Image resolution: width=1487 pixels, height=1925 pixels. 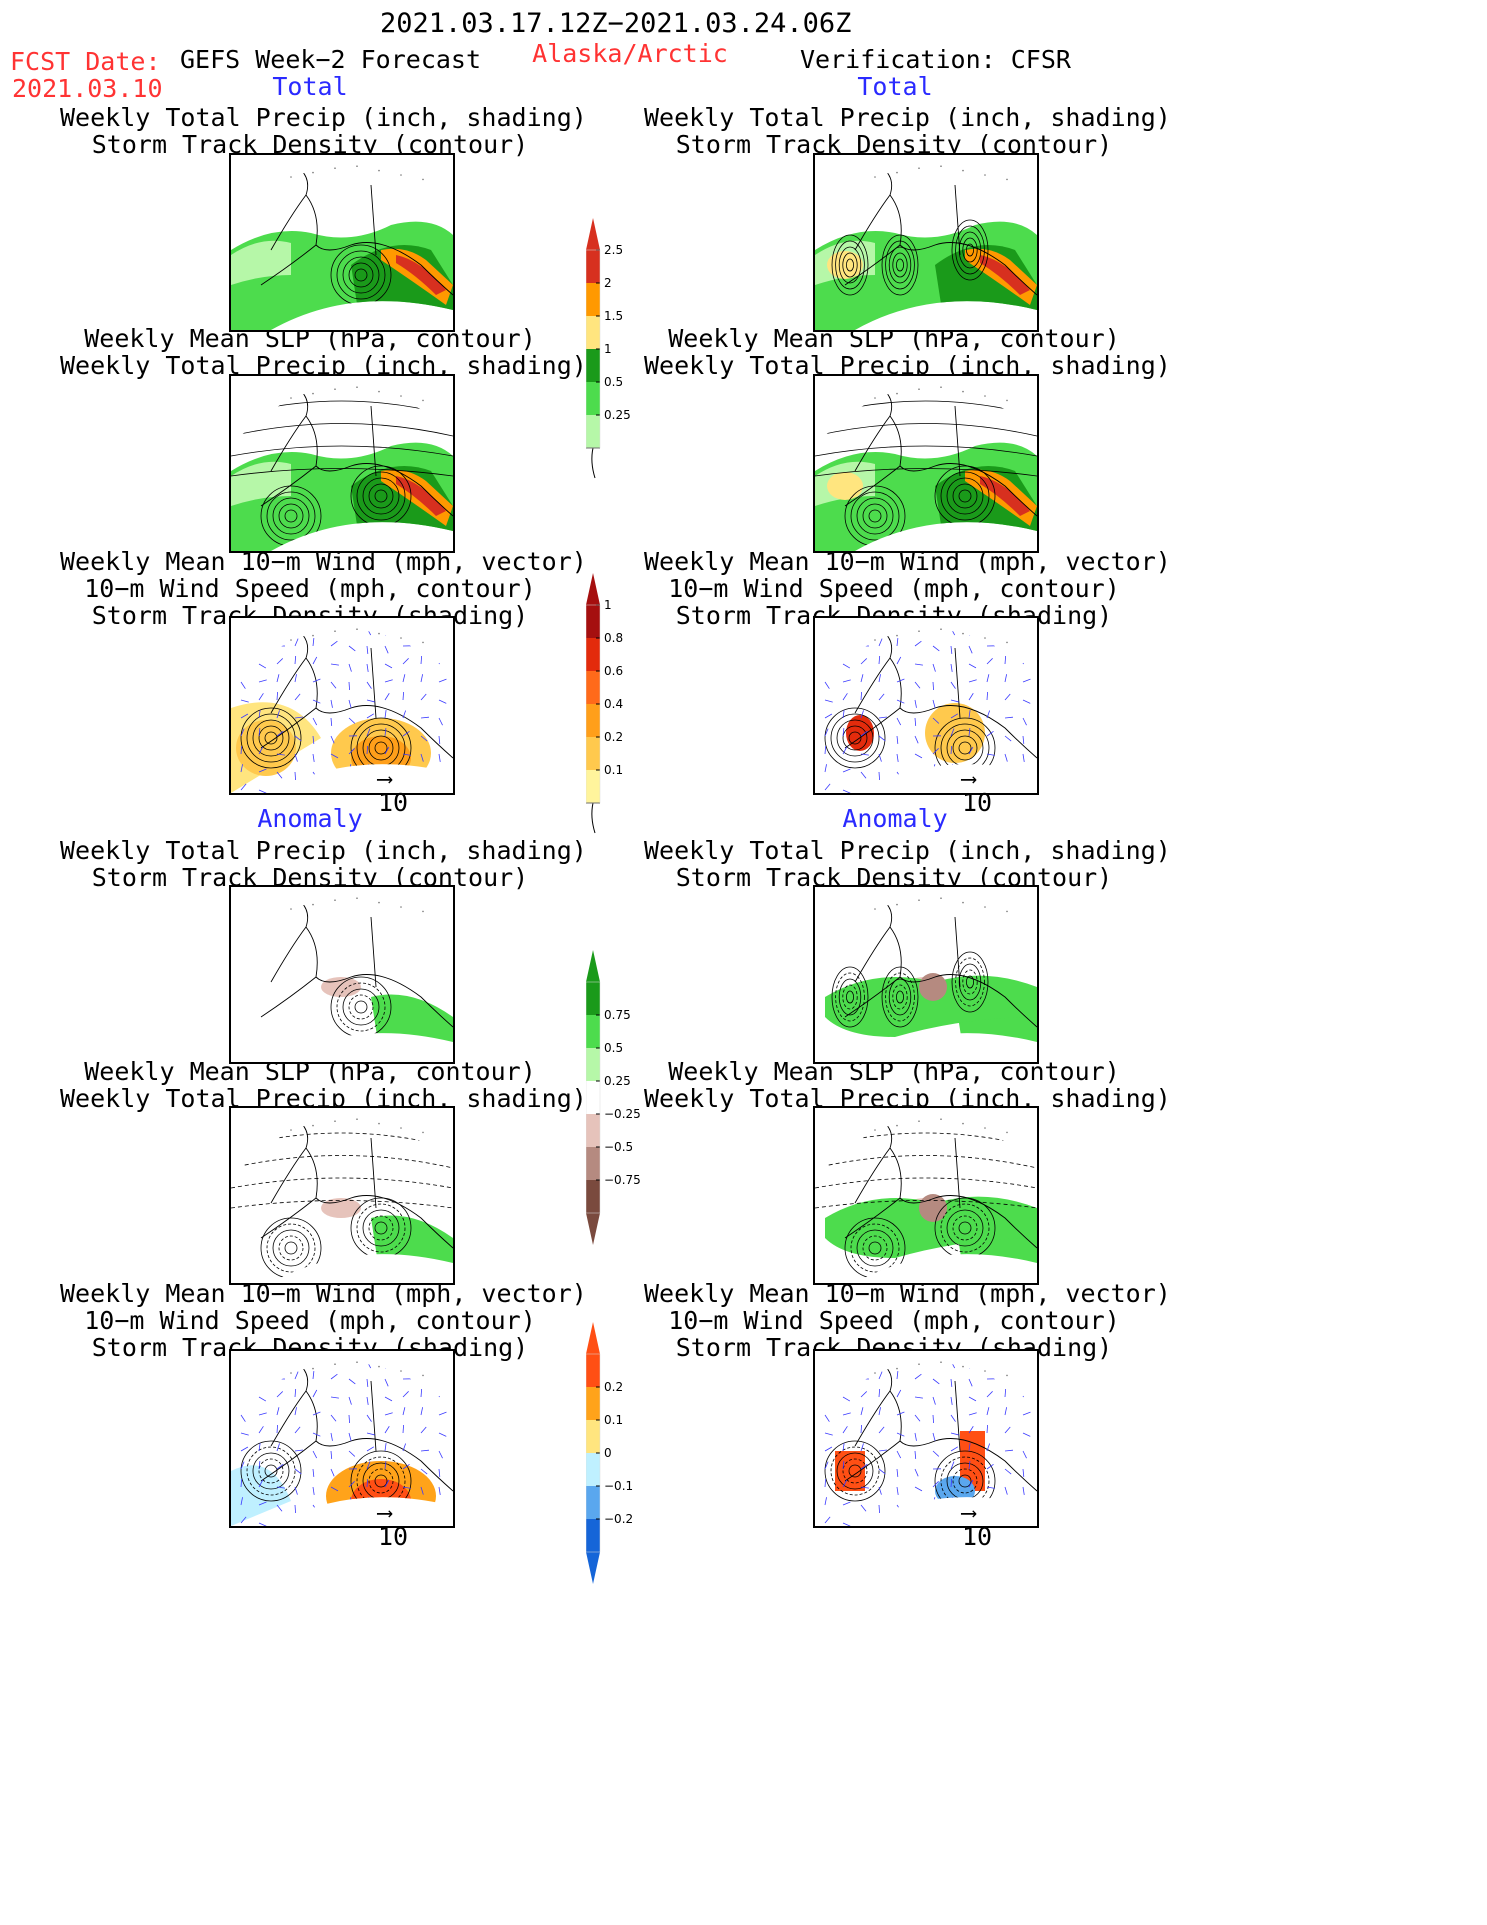 What do you see at coordinates (421, 275) in the screenshot?
I see `precip-shading` at bounding box center [421, 275].